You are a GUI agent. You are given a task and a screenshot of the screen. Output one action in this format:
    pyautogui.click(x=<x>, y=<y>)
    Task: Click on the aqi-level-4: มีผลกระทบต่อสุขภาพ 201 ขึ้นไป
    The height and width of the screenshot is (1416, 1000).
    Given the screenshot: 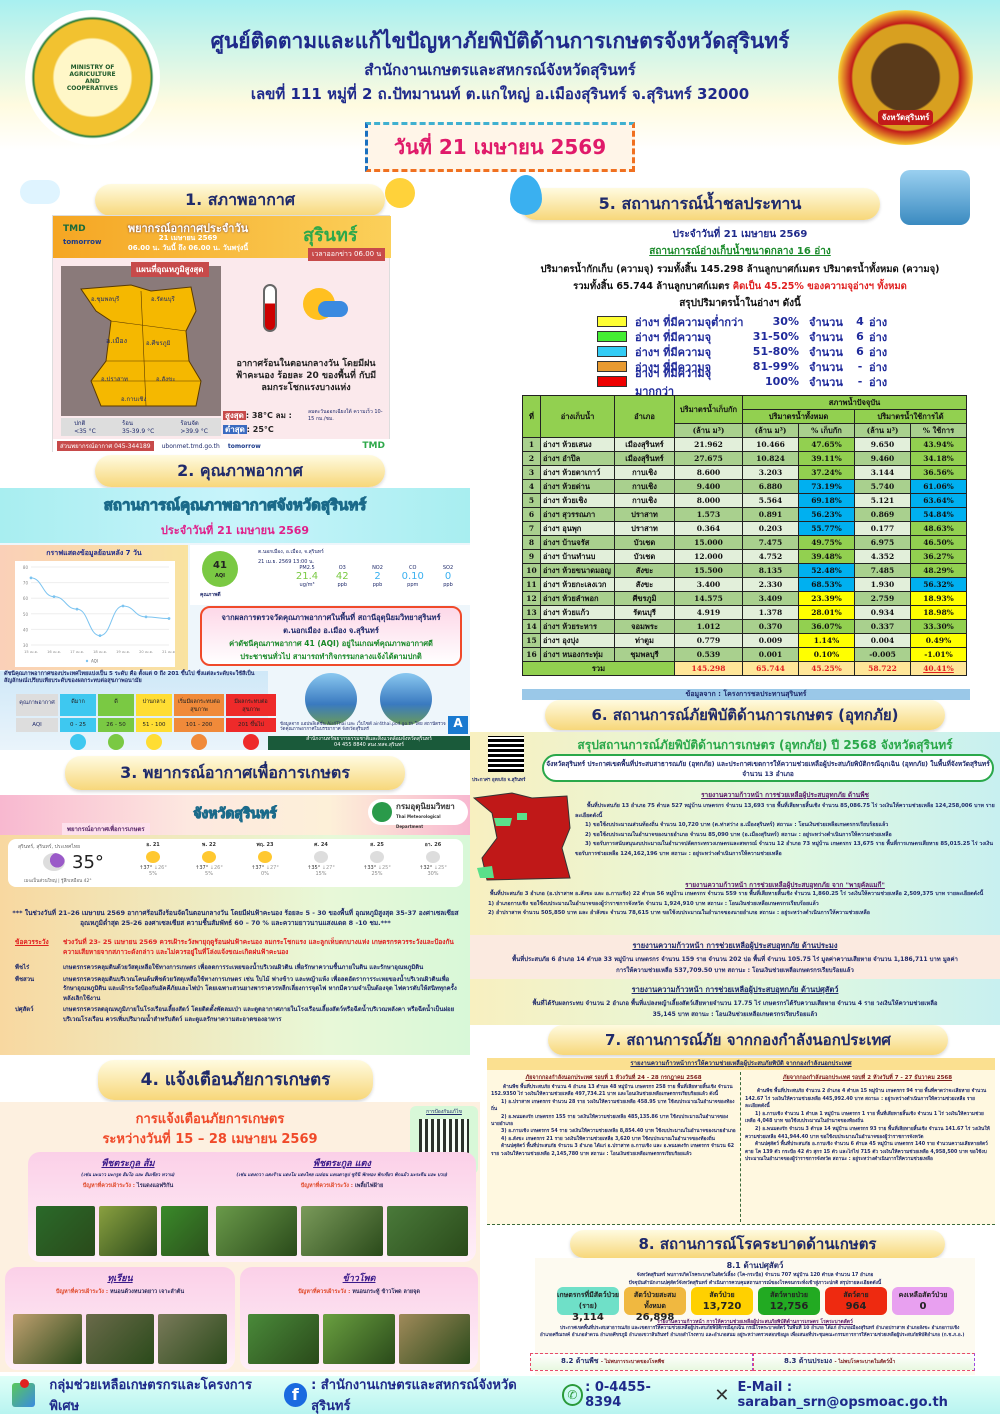 What is the action you would take?
    pyautogui.click(x=251, y=723)
    